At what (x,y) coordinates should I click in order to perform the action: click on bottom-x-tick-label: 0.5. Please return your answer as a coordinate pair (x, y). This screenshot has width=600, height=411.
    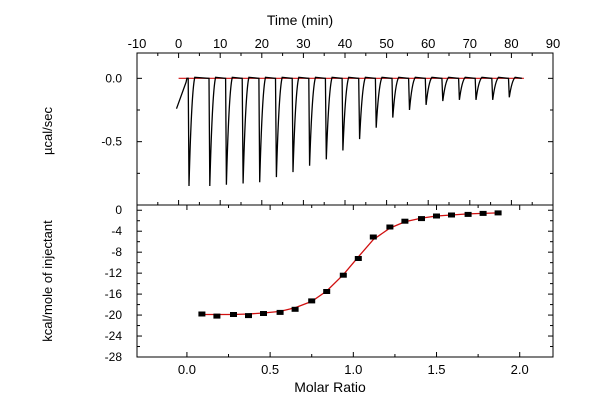
    Looking at the image, I should click on (270, 369).